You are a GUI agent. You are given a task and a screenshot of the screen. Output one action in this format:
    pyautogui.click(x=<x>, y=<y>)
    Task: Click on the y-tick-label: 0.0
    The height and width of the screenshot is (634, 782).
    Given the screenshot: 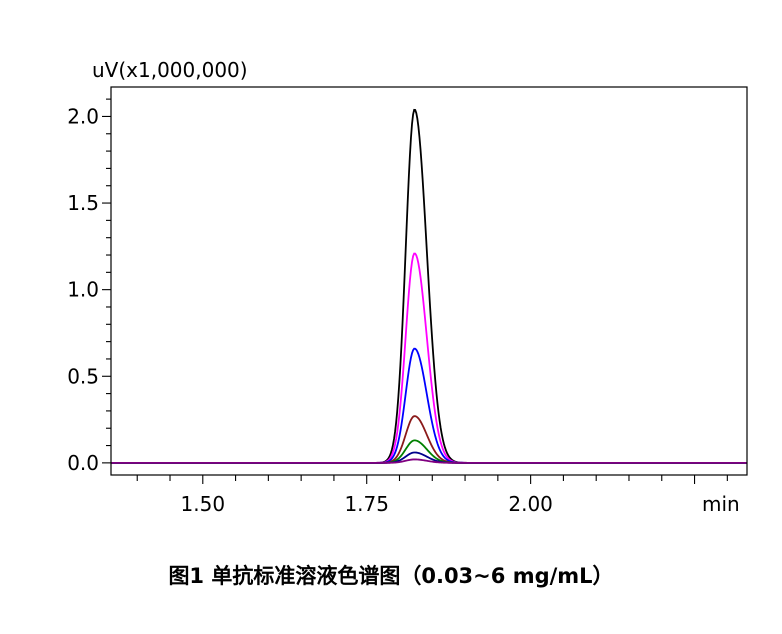 What is the action you would take?
    pyautogui.click(x=83, y=463)
    